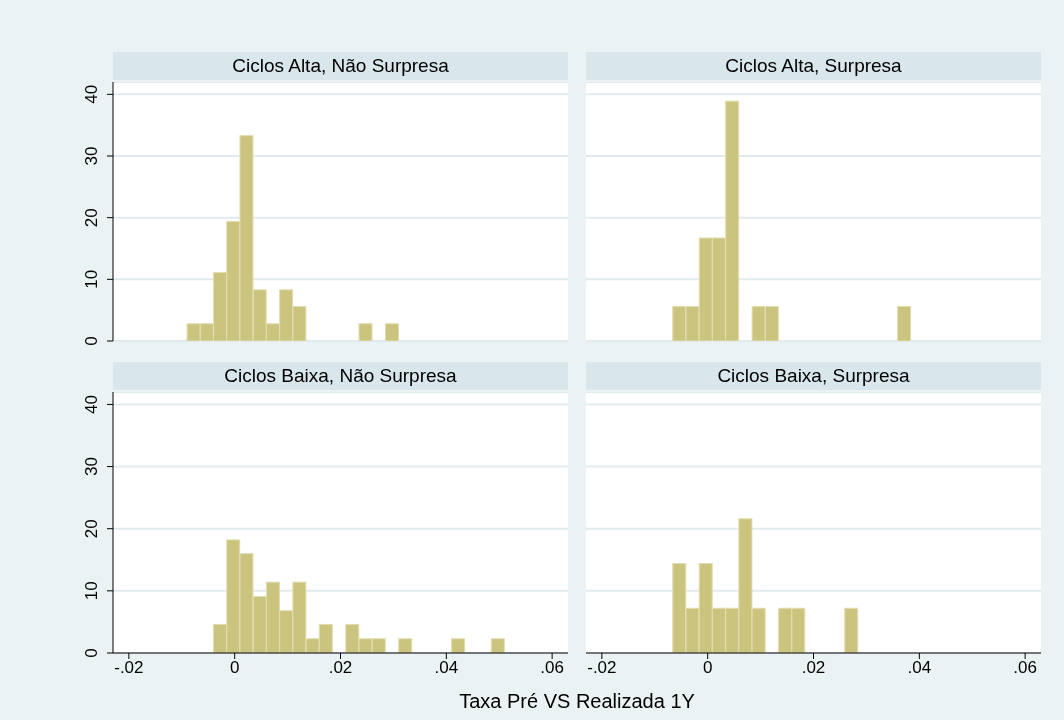 The width and height of the screenshot is (1064, 720). I want to click on chart-title: Ciclos Baixa, Não Surpresa, so click(340, 376).